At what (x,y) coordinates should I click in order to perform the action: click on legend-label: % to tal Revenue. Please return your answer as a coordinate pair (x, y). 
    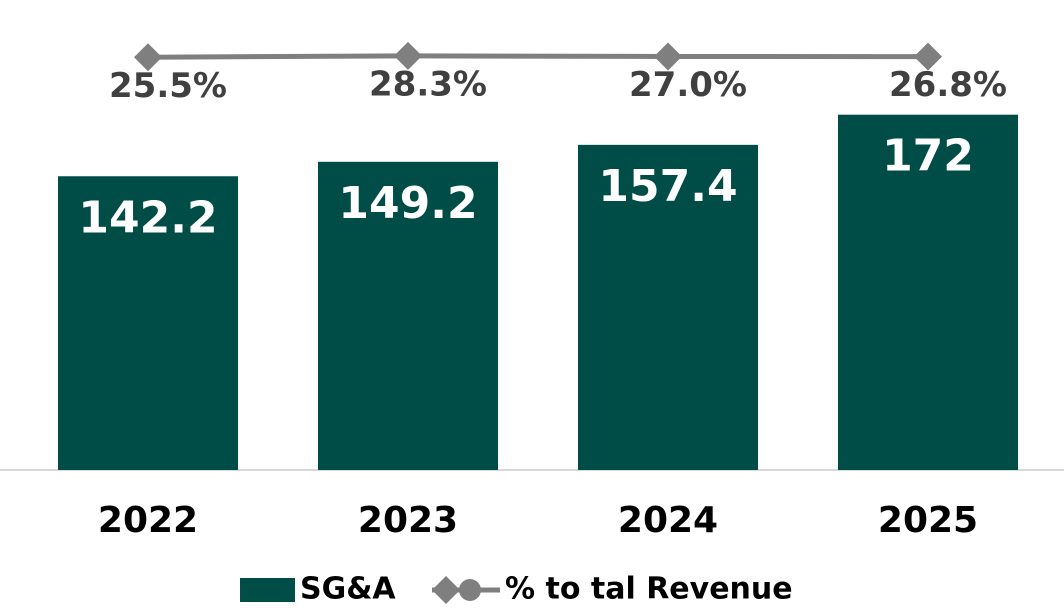
    Looking at the image, I should click on (649, 589).